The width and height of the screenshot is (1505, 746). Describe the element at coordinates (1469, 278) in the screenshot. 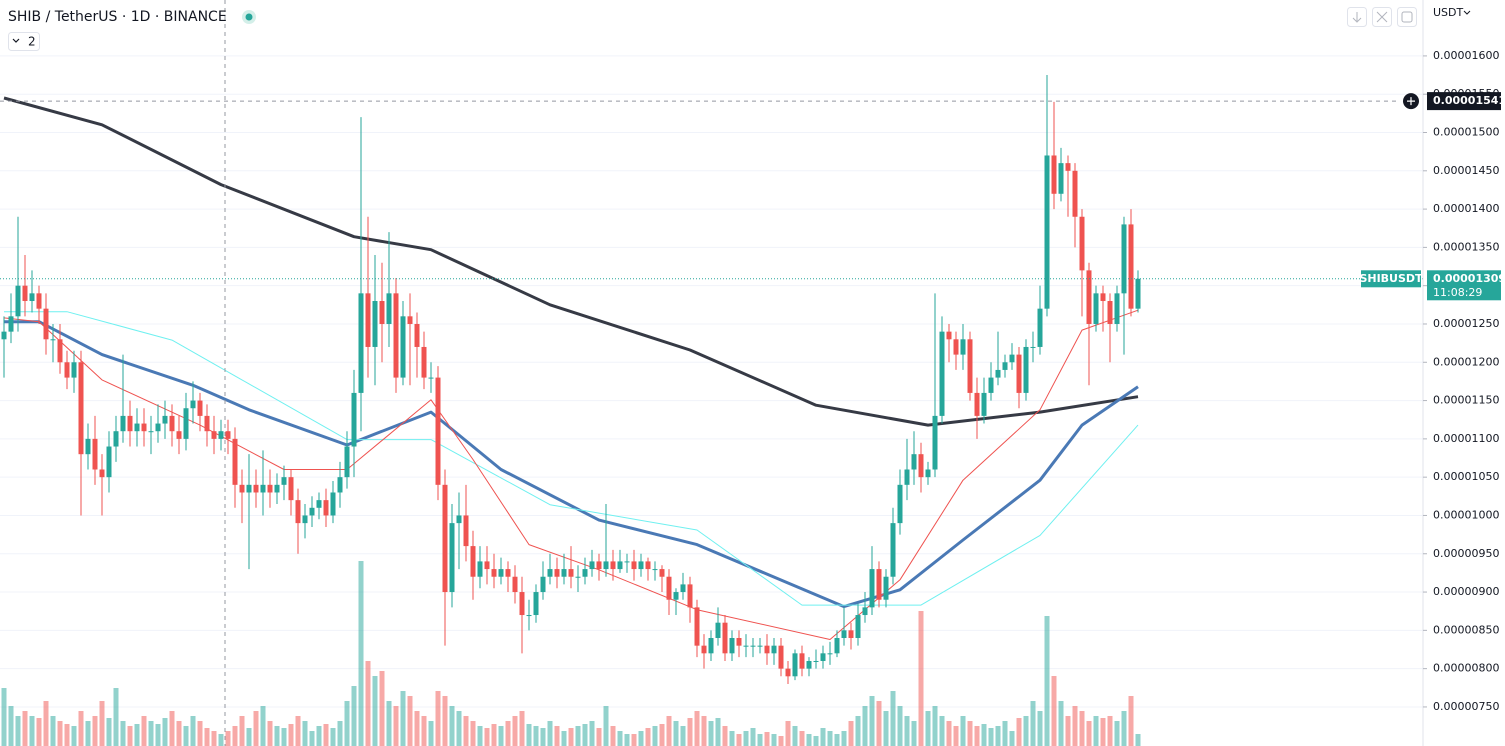

I see `last-price-label: 0.00001309` at that location.